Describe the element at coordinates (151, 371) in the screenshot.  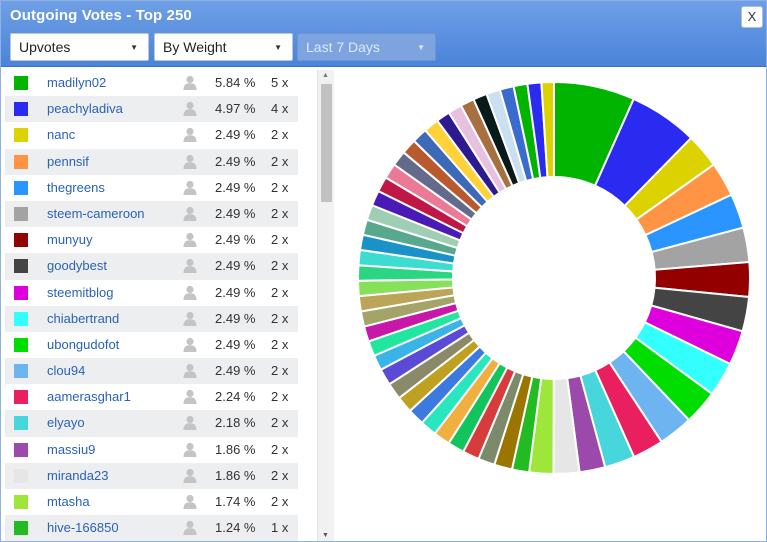
I see `vote-row: clou94 2.49 % 2 x` at that location.